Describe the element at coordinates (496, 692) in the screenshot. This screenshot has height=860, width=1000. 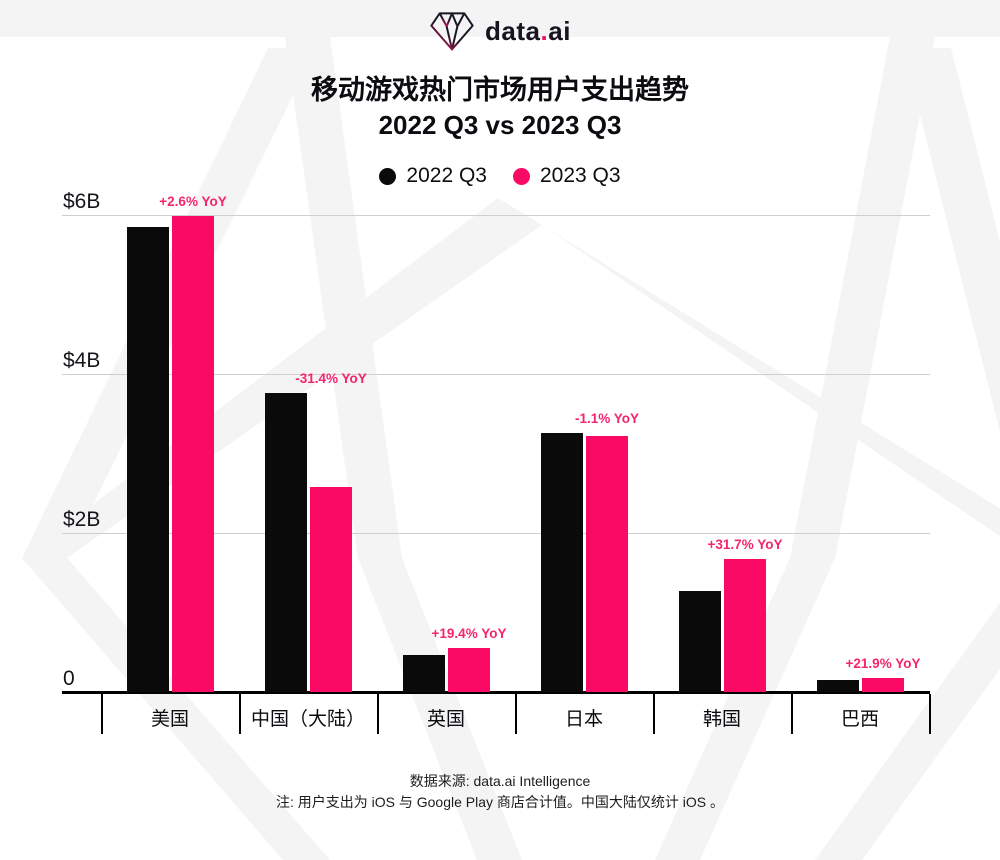
I see `x-axis-line` at that location.